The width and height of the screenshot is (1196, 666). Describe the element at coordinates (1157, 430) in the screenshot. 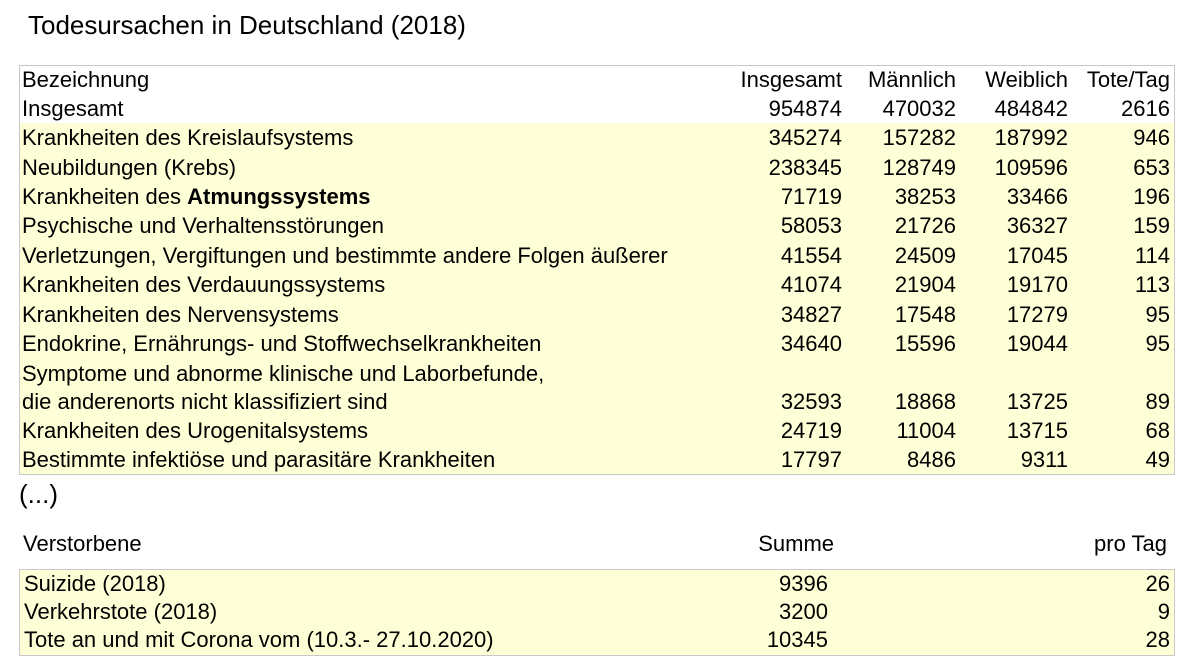

I see `row-per-day: 68` at that location.